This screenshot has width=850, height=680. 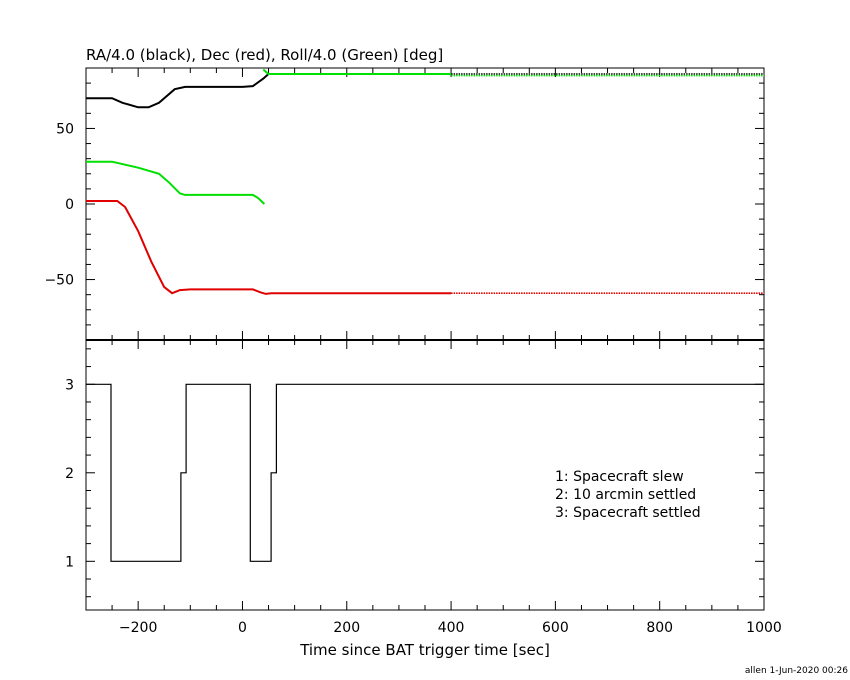 I want to click on attitude-y-tick-label: −50, so click(x=59, y=281).